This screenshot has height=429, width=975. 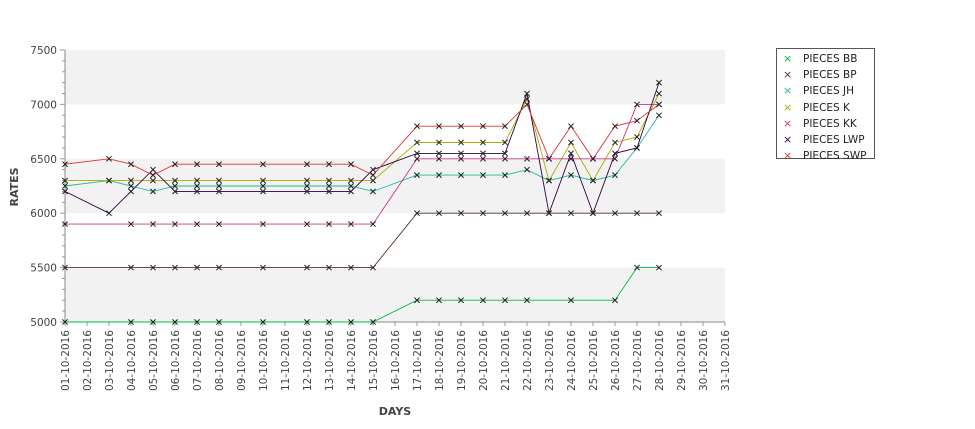 I want to click on x-tick-label: 05-10-2016, so click(x=154, y=360).